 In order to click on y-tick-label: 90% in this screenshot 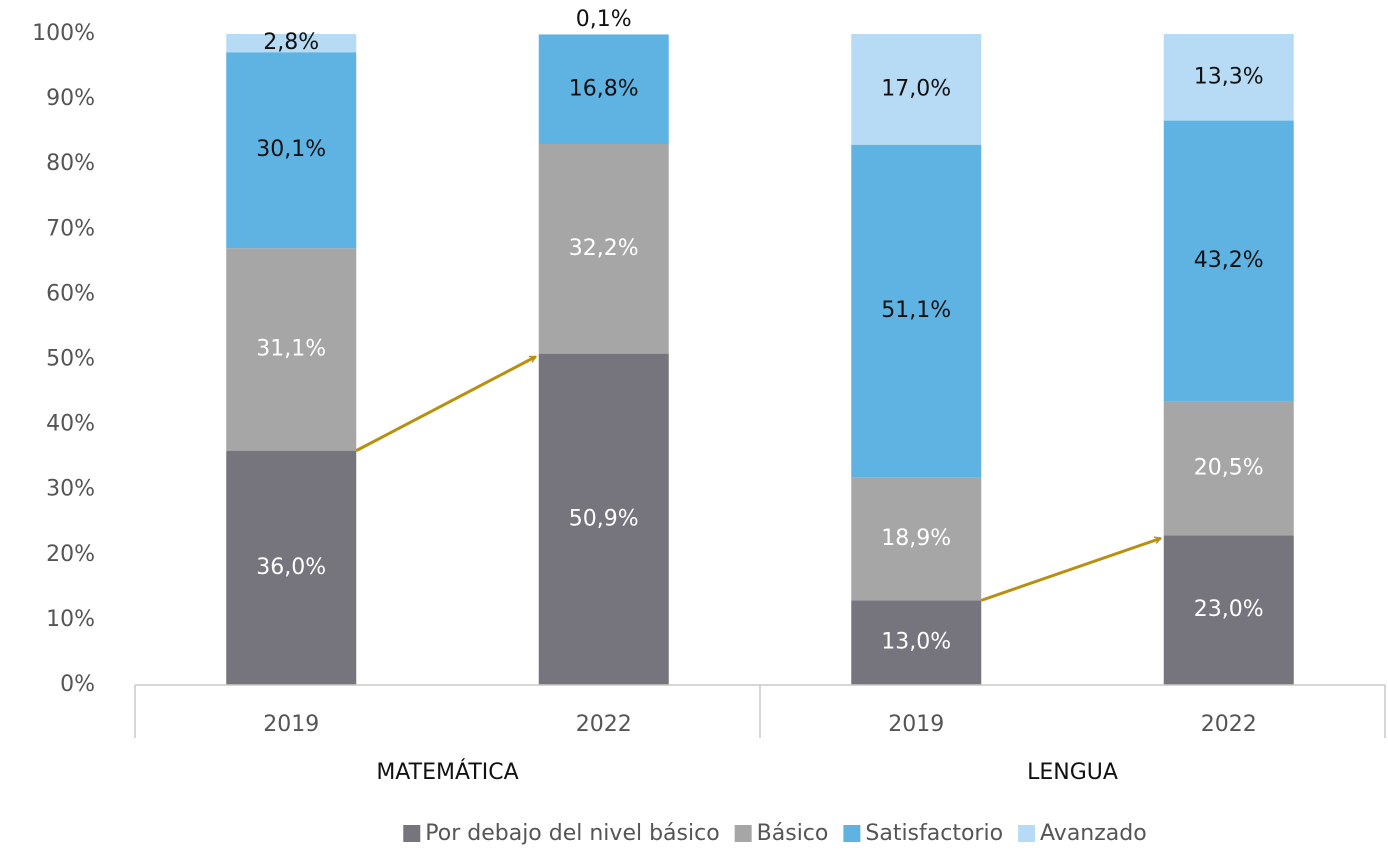, I will do `click(70, 98)`.